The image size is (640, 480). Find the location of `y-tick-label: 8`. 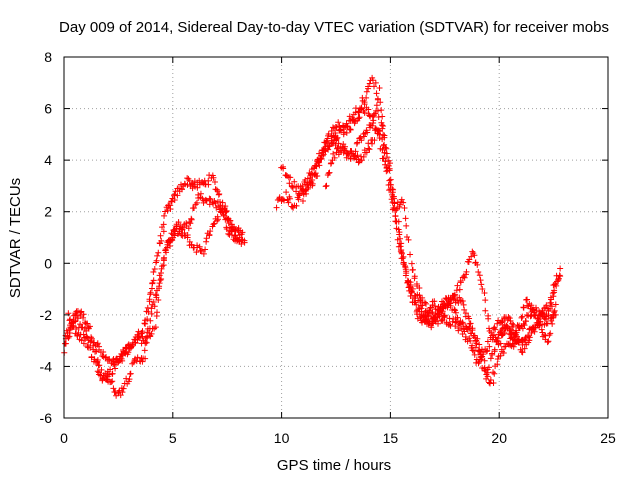

y-tick-label: 8 is located at coordinates (48, 57).